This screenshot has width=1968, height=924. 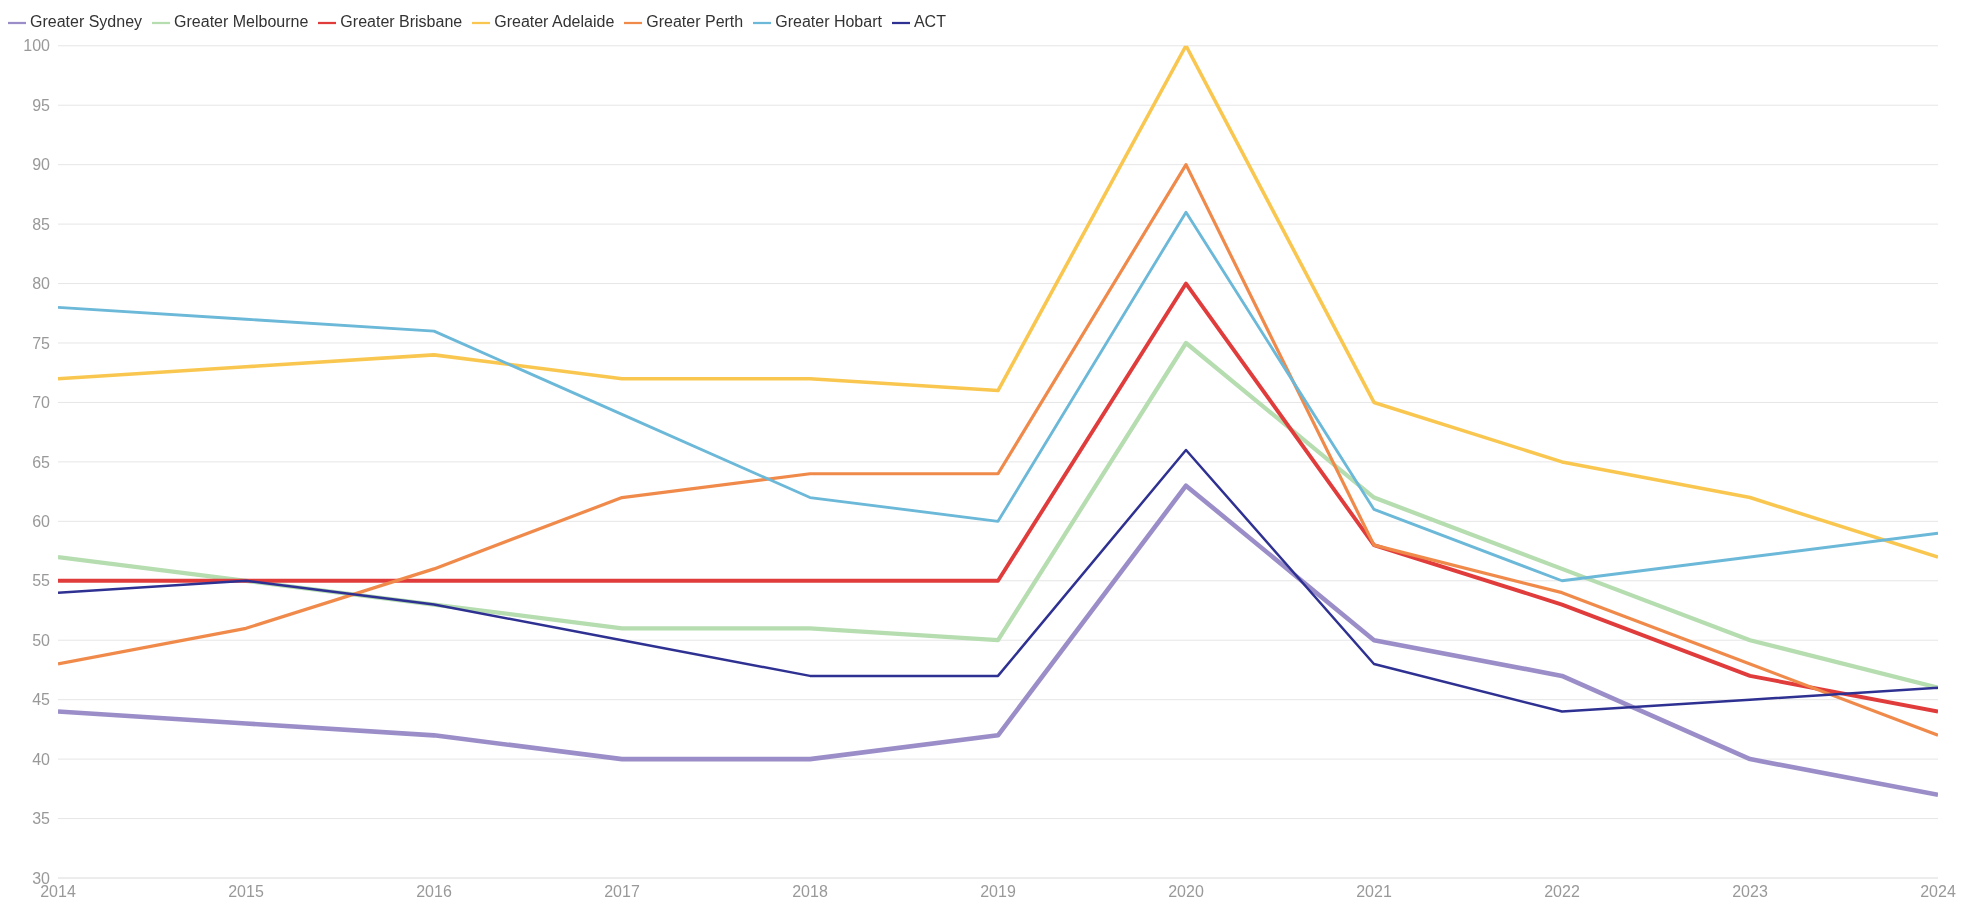 I want to click on y-tick-label: 65, so click(x=41, y=462).